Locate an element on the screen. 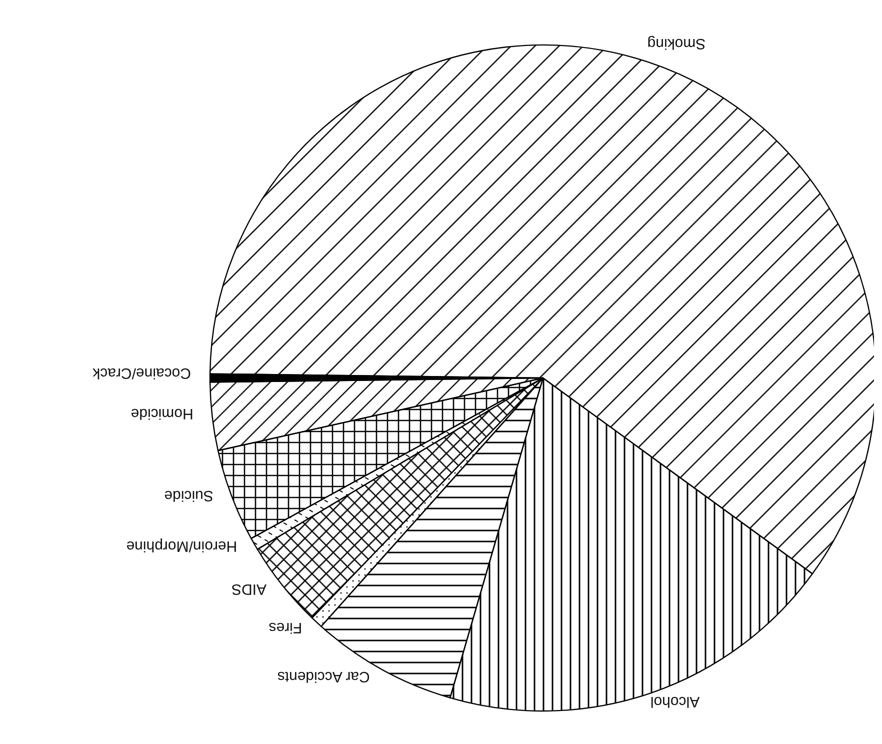  slice-label: Cocaine/Crack is located at coordinates (141, 373).